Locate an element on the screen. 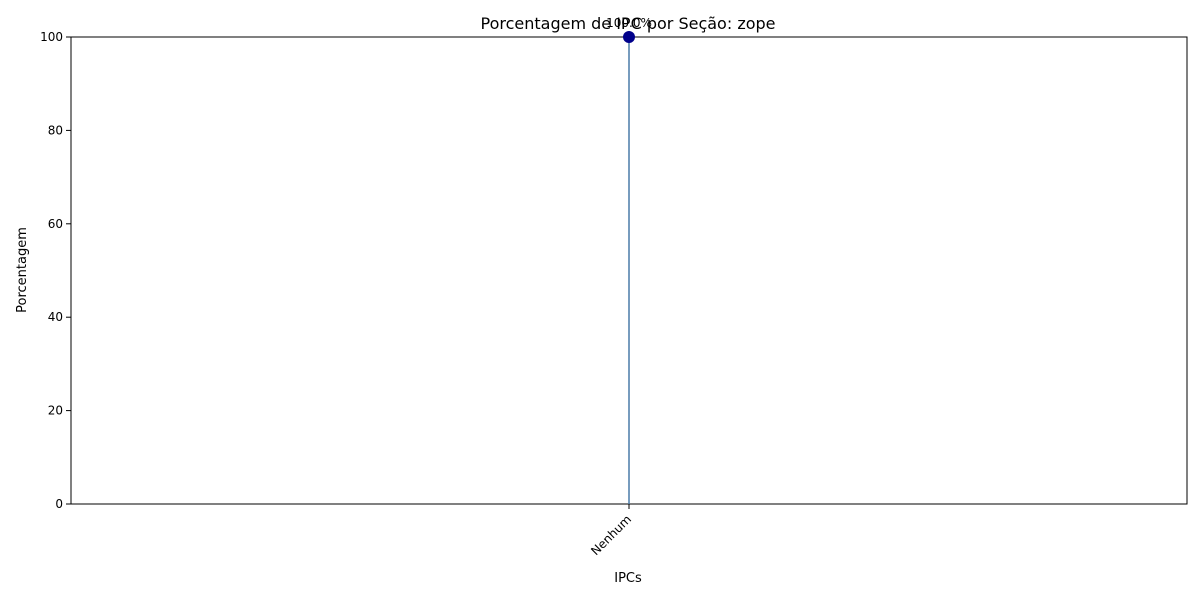  x-tick-label: Nenhum is located at coordinates (611, 535).